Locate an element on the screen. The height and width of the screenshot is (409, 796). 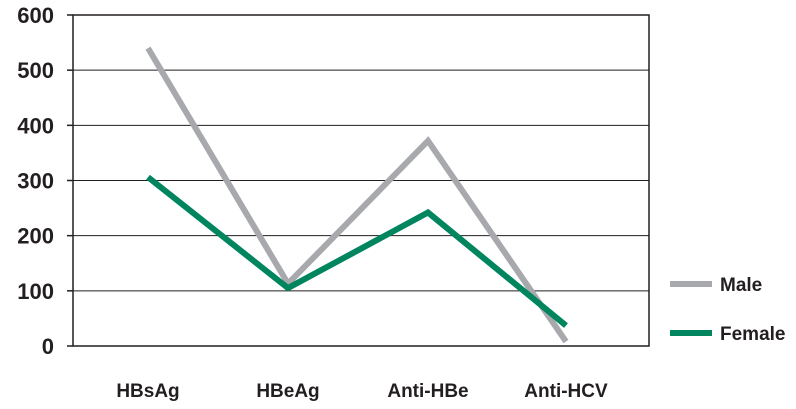
legend-label-female: Female is located at coordinates (752, 334).